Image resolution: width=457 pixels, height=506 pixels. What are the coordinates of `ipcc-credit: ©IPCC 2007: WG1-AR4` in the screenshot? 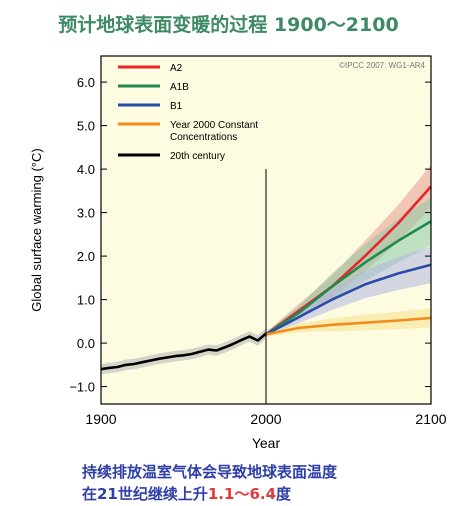 It's located at (382, 65).